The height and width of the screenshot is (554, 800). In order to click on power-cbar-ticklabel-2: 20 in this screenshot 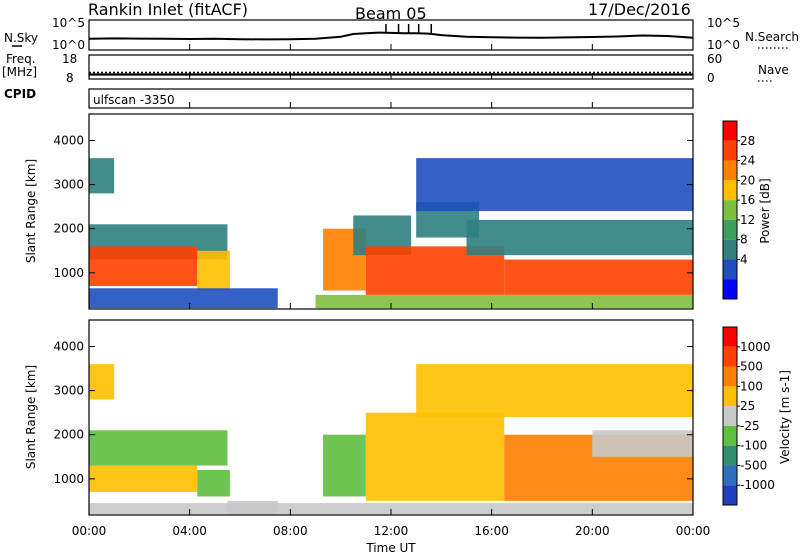, I will do `click(747, 180)`.